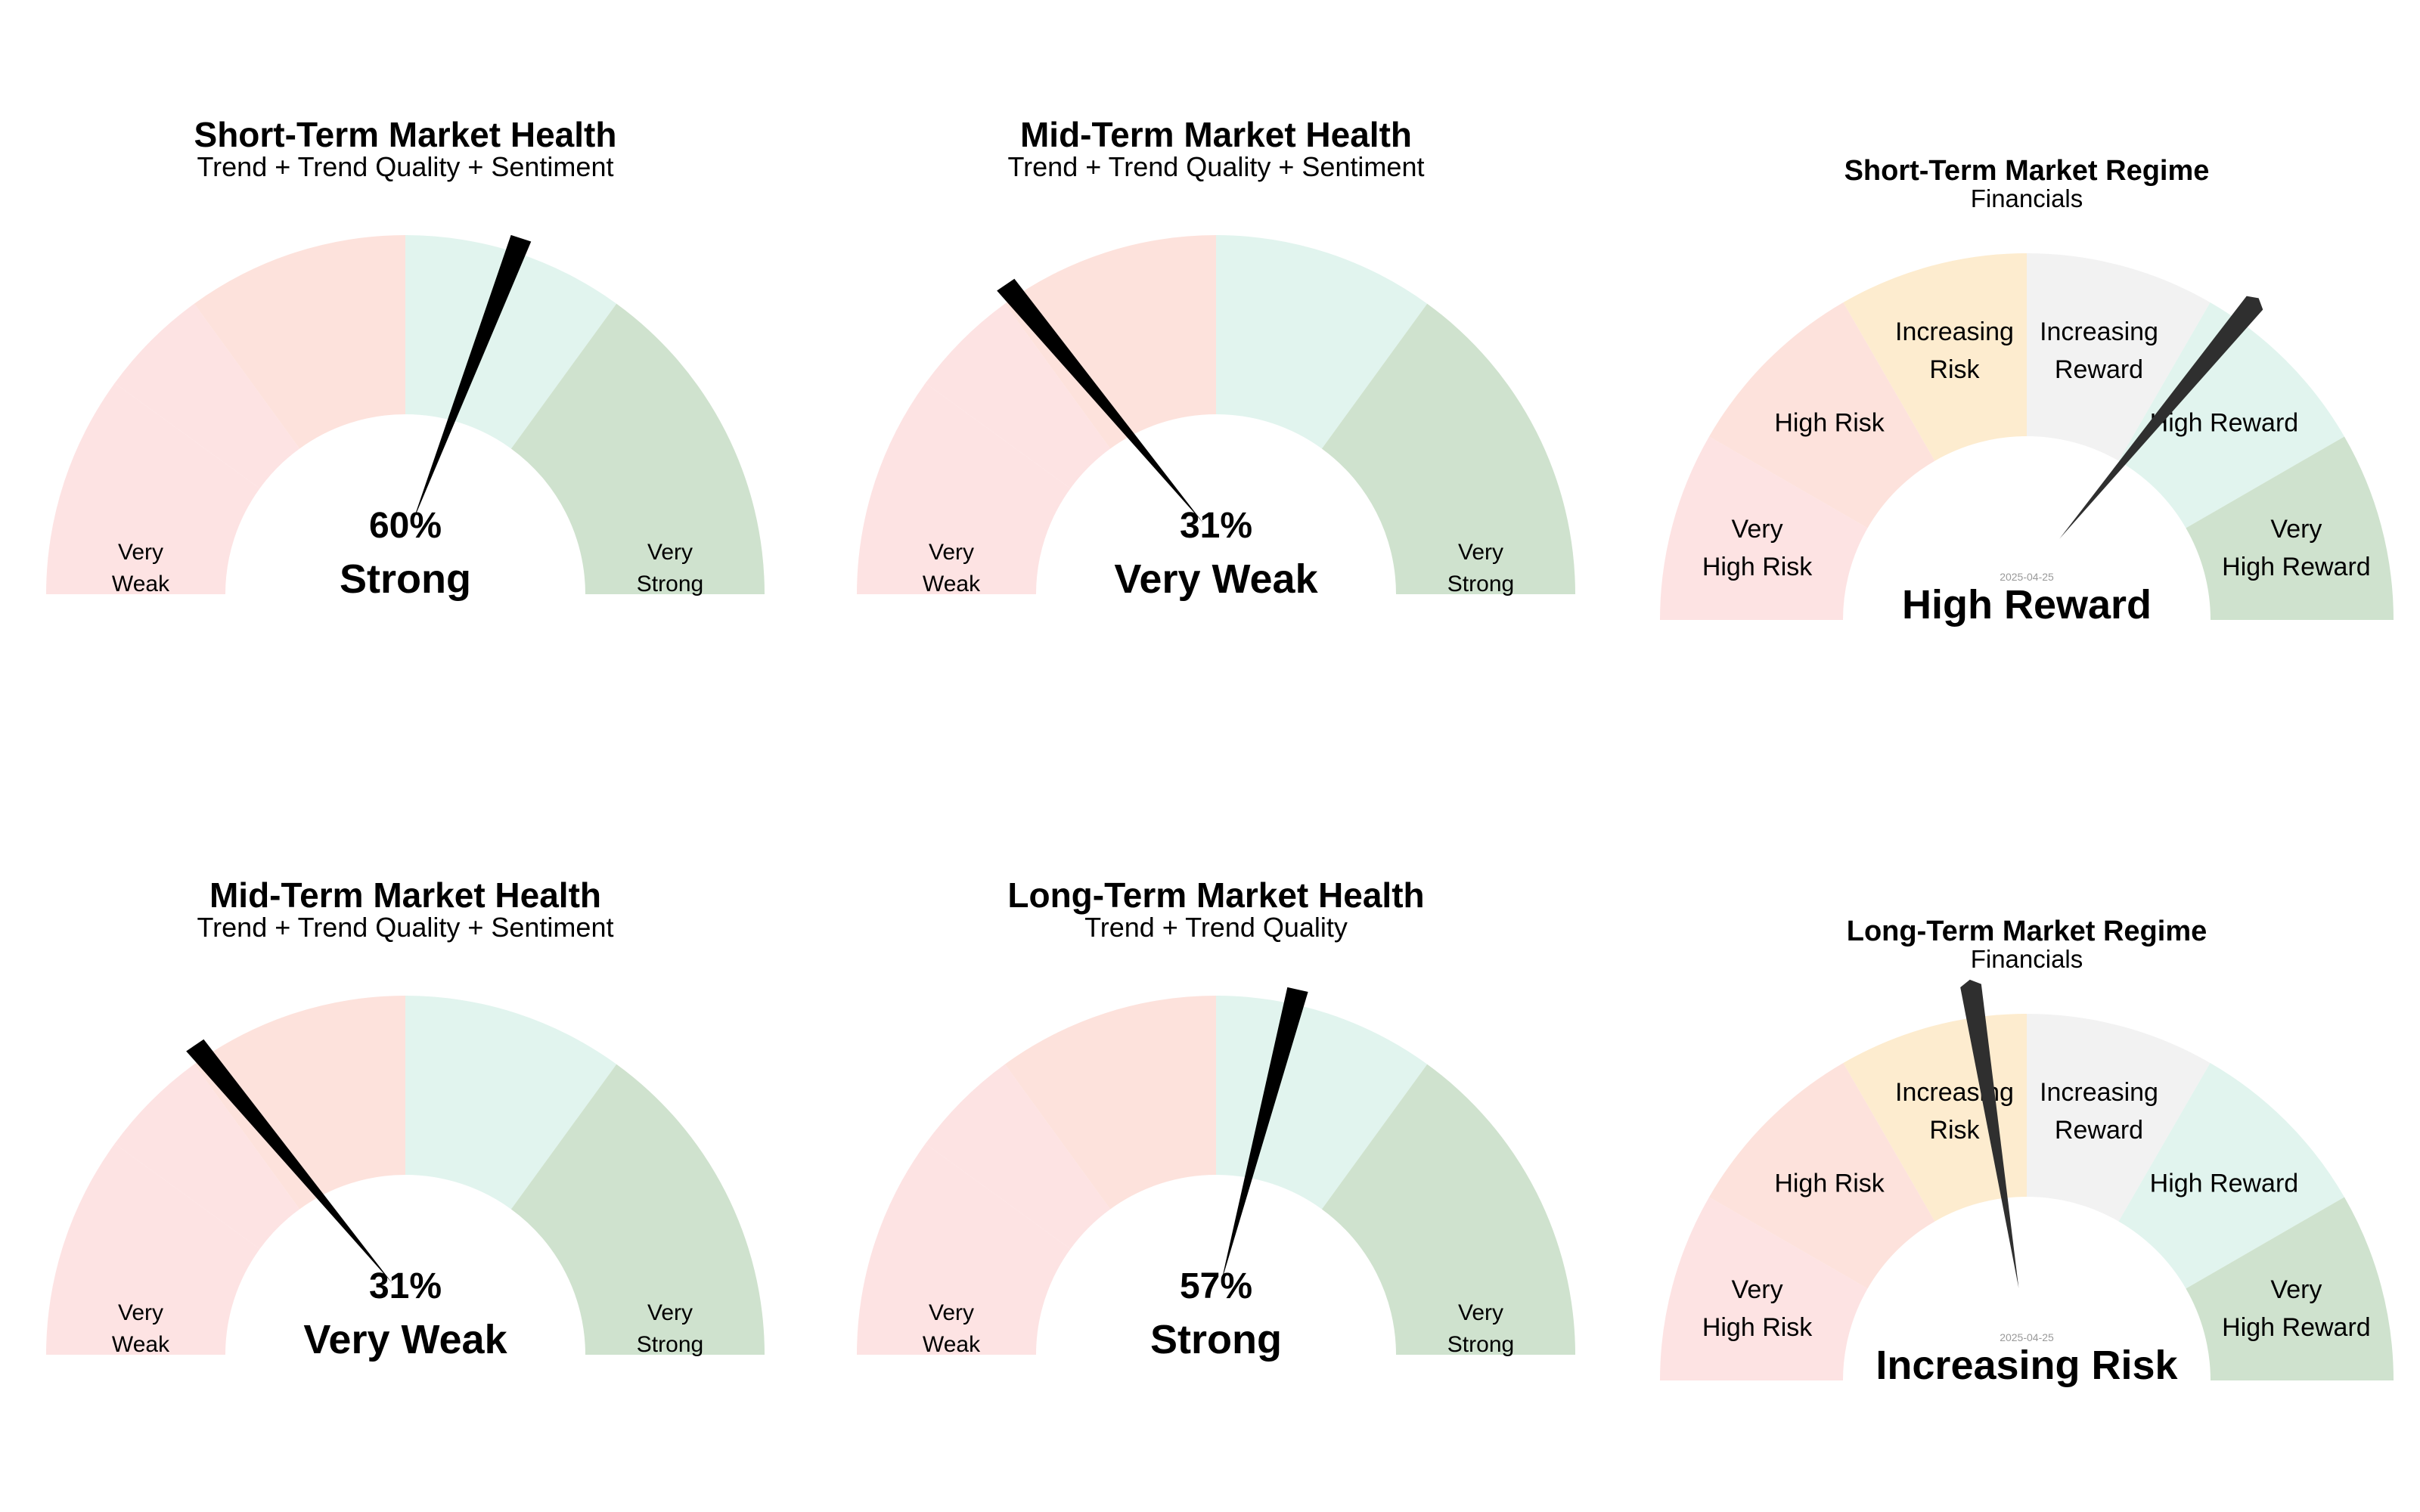 Image resolution: width=2420 pixels, height=1512 pixels. What do you see at coordinates (2027, 1365) in the screenshot?
I see `gauge-status: Increasing Risk` at bounding box center [2027, 1365].